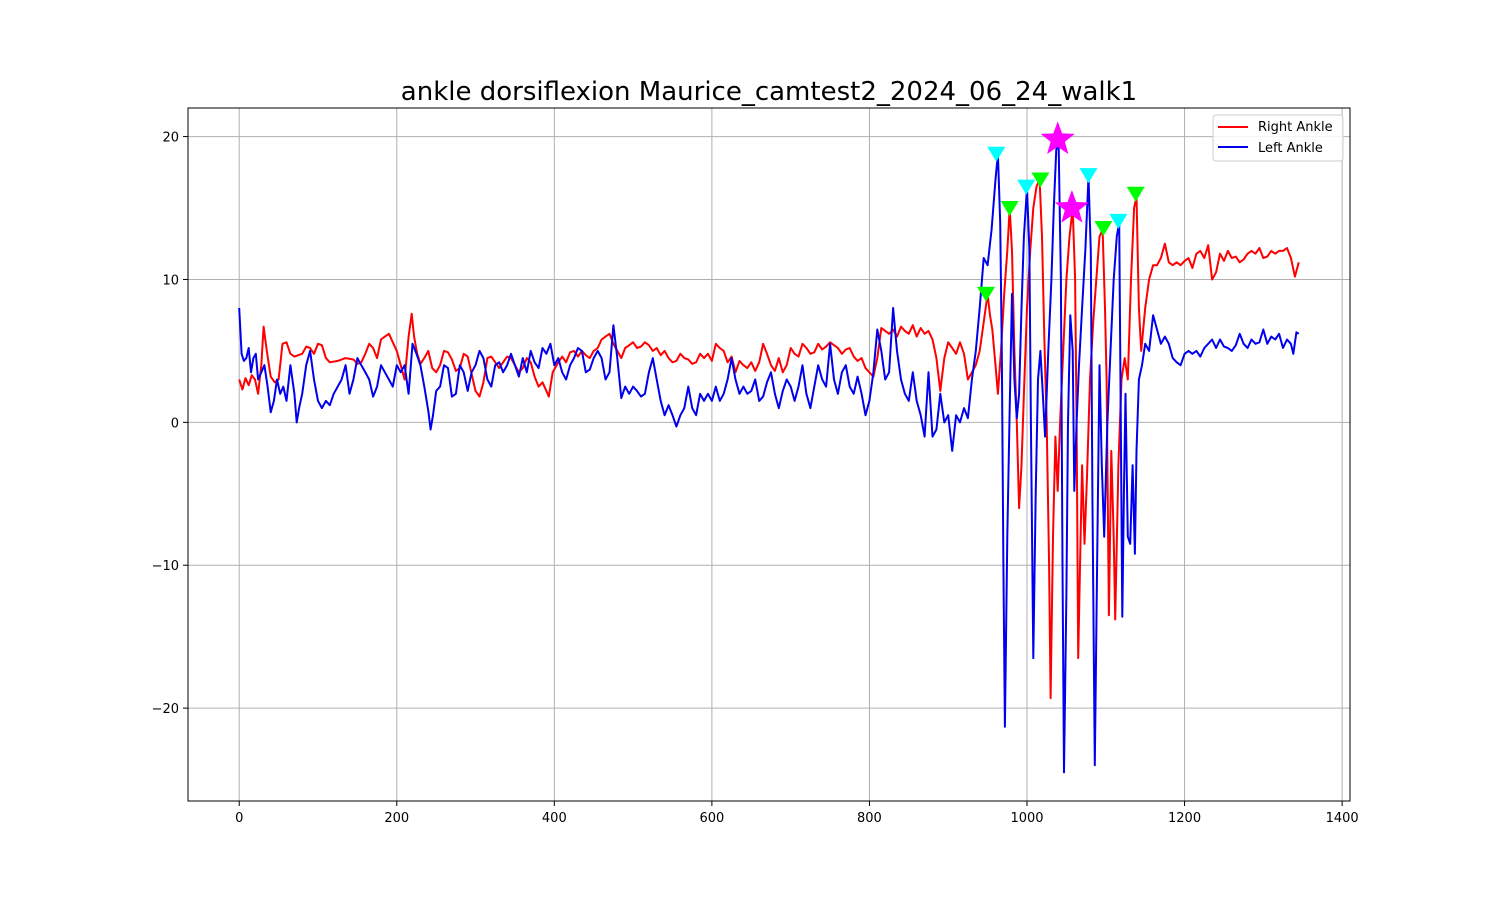 The height and width of the screenshot is (900, 1500). What do you see at coordinates (1026, 818) in the screenshot?
I see `x-tick-label: 1000` at bounding box center [1026, 818].